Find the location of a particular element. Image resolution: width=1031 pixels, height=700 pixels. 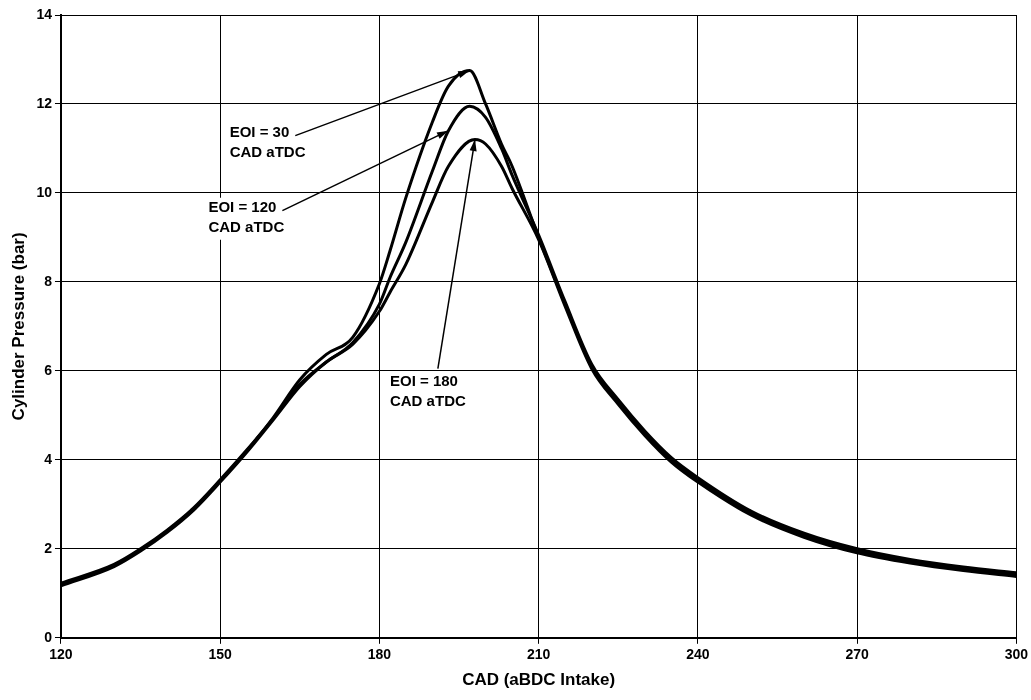

y-tick-label: 8 is located at coordinates (48, 280).